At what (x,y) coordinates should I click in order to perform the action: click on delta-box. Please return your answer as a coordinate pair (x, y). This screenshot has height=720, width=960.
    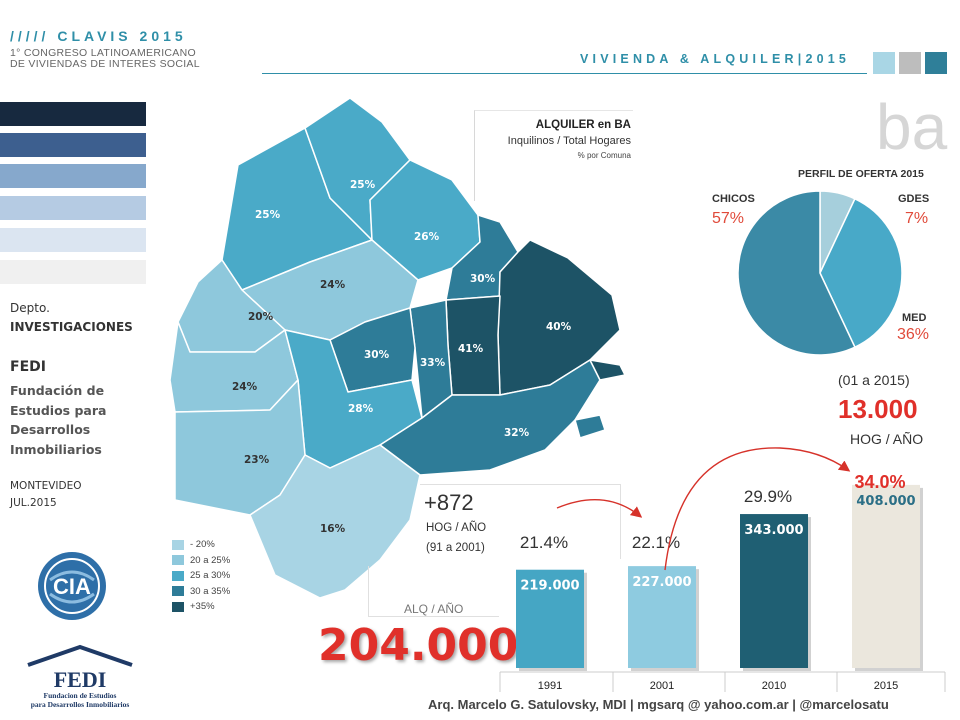
    Looking at the image, I should click on (520, 521).